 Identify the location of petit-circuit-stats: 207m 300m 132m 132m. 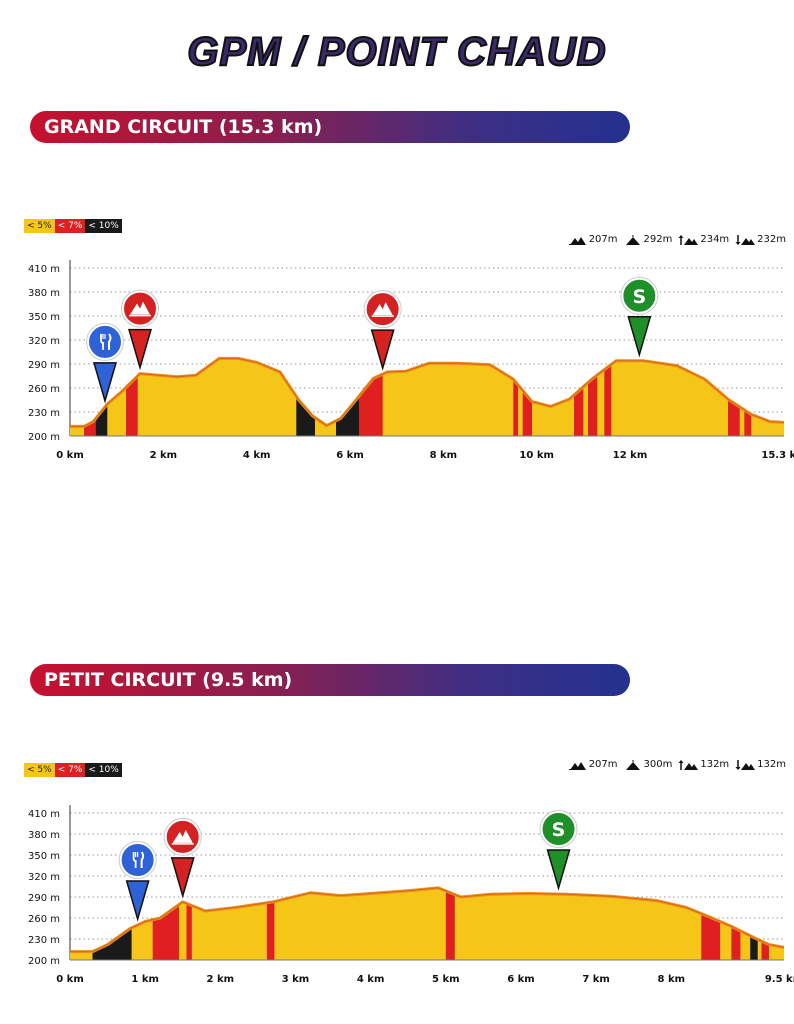
(677, 764).